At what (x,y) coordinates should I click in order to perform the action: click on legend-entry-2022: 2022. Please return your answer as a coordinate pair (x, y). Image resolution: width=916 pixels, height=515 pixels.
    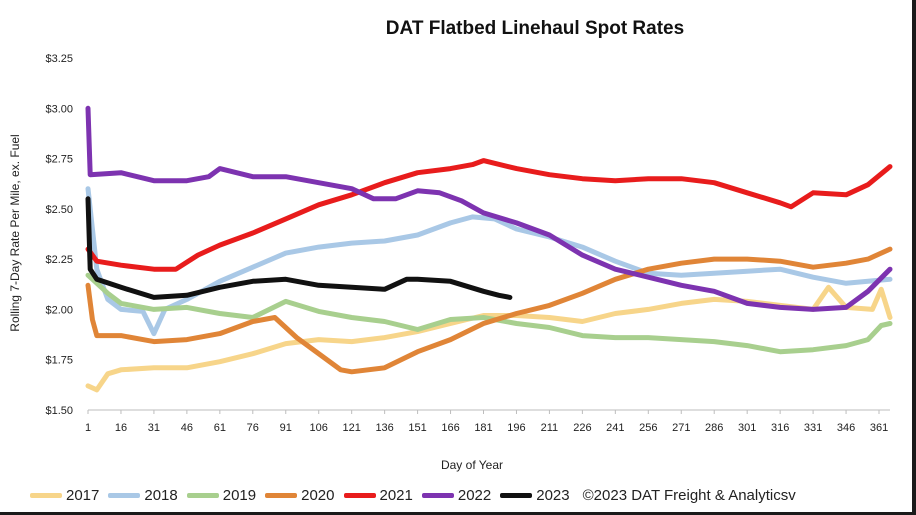
    Looking at the image, I should click on (456, 495).